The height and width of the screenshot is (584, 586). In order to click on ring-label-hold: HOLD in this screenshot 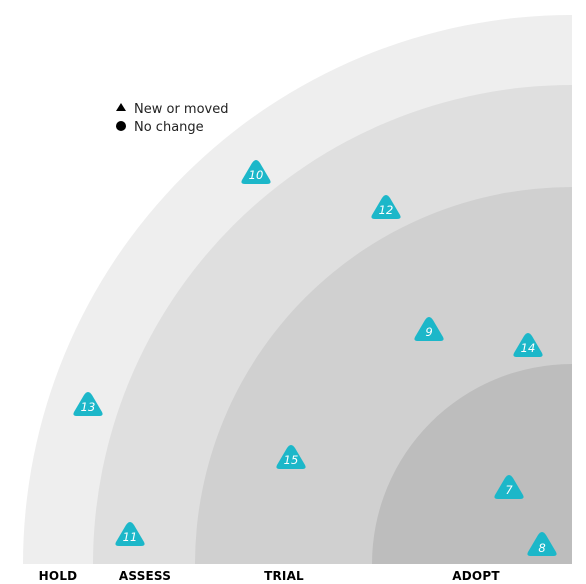, I will do `click(58, 576)`.